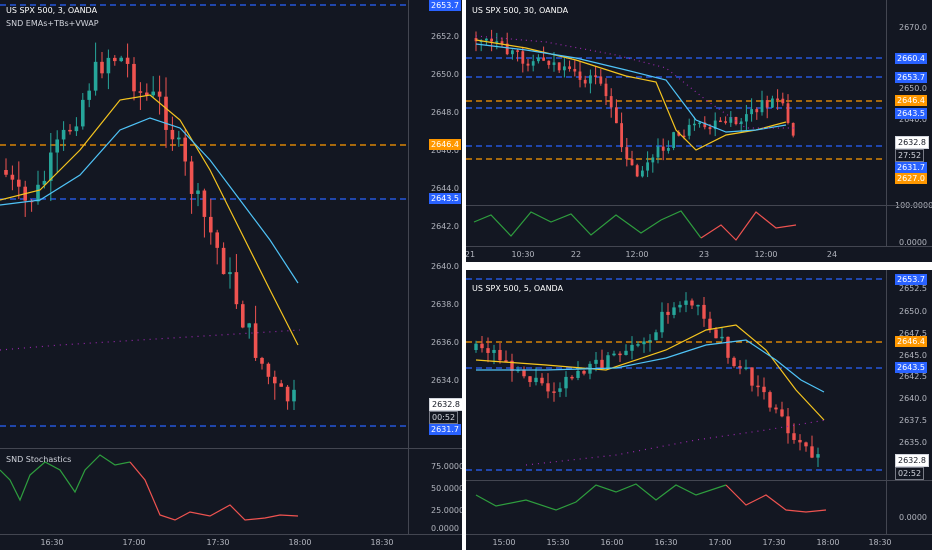  I want to click on level-label-2653-7: 2653.7, so click(911, 279).